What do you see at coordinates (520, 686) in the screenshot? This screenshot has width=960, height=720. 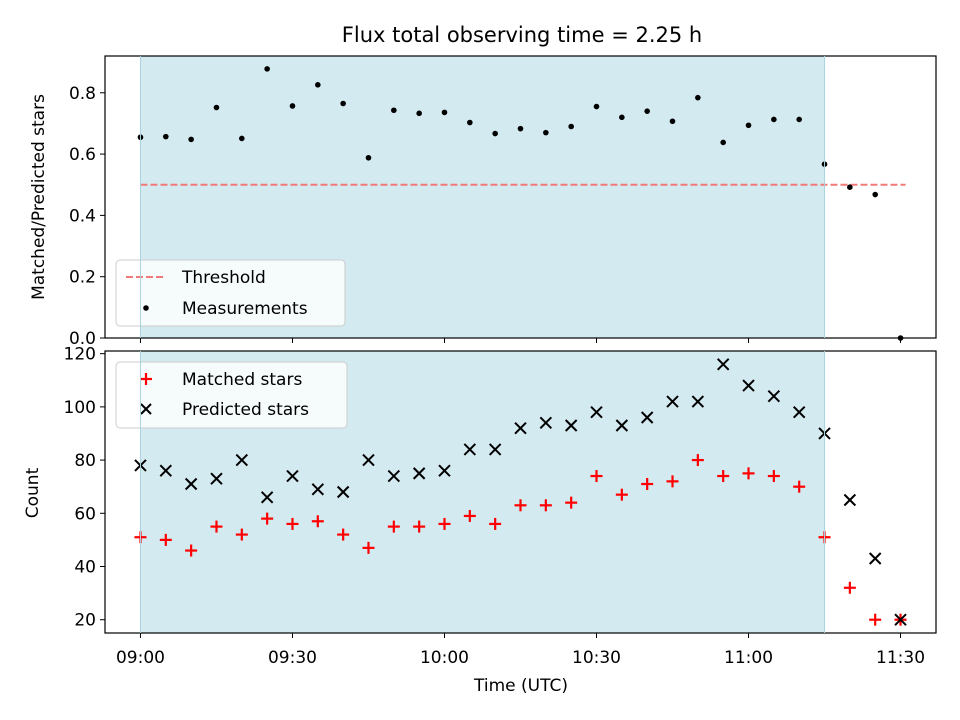 I see `x-axis-label: Time (UTC)` at bounding box center [520, 686].